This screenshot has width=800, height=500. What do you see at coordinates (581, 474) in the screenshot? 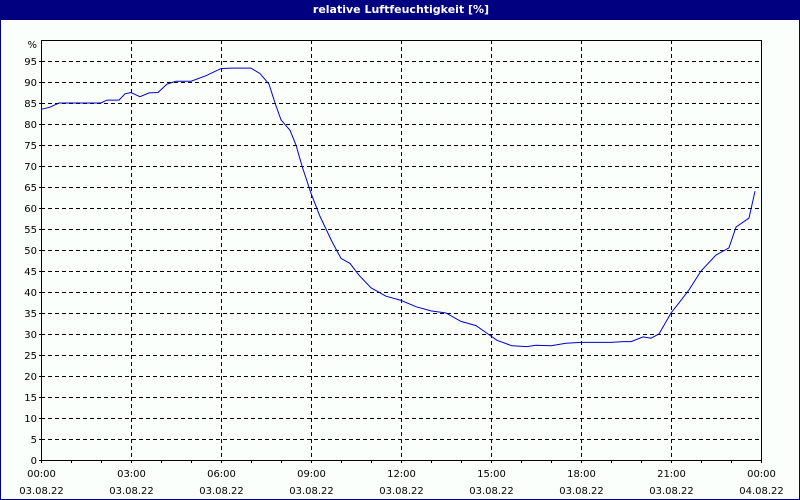
I see `x-tick-time: 18:00` at bounding box center [581, 474].